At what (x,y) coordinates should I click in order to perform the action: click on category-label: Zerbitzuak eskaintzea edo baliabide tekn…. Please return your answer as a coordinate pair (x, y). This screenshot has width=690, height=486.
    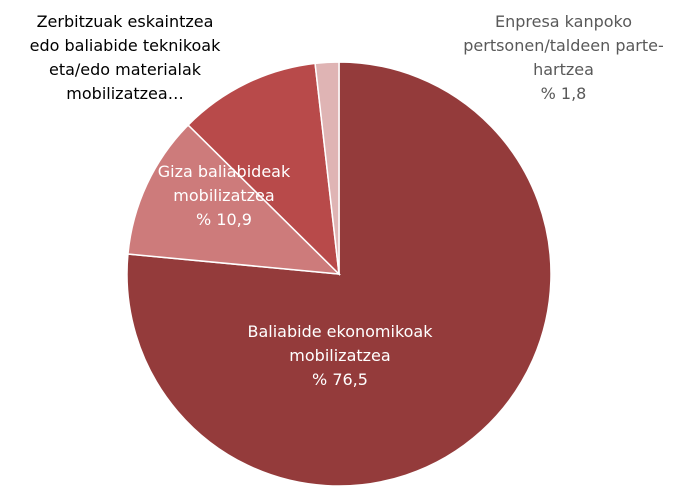
    Looking at the image, I should click on (125, 57).